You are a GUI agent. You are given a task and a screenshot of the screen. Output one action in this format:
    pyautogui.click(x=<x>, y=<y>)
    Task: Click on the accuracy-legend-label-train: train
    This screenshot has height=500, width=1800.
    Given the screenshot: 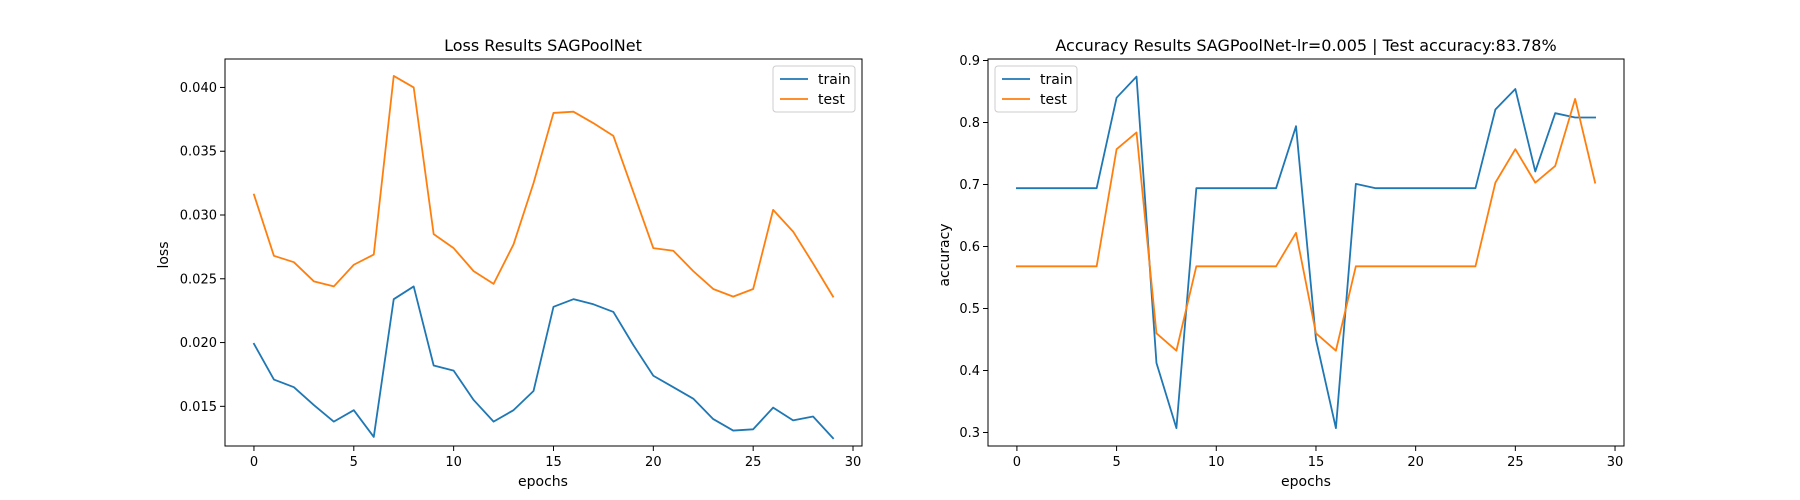 What is the action you would take?
    pyautogui.click(x=1056, y=80)
    